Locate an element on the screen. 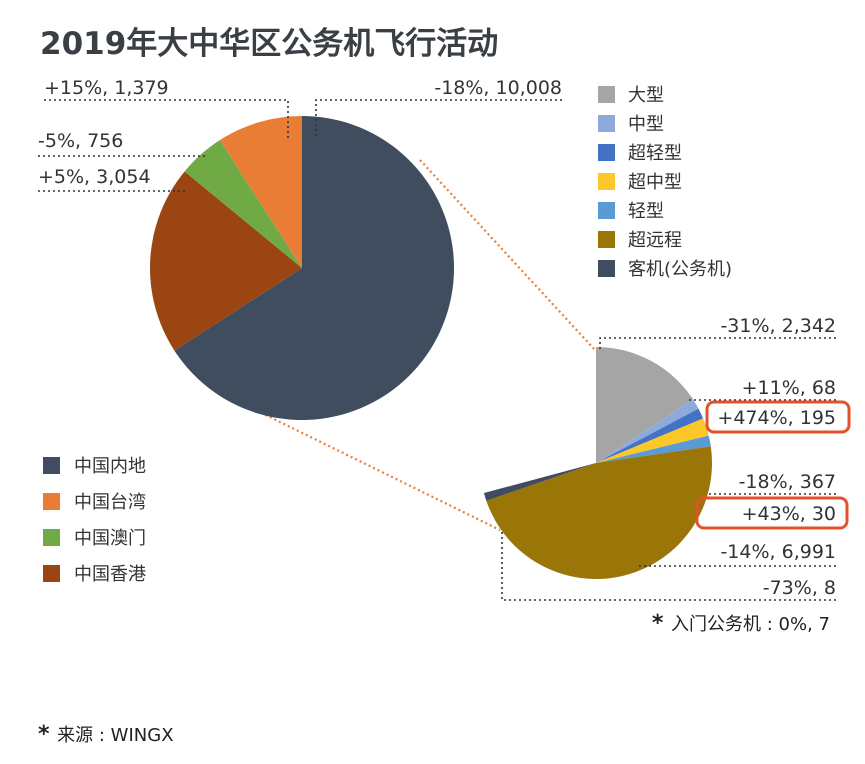 The image size is (865, 764). pie-slice-super-light is located at coordinates (650, 435).